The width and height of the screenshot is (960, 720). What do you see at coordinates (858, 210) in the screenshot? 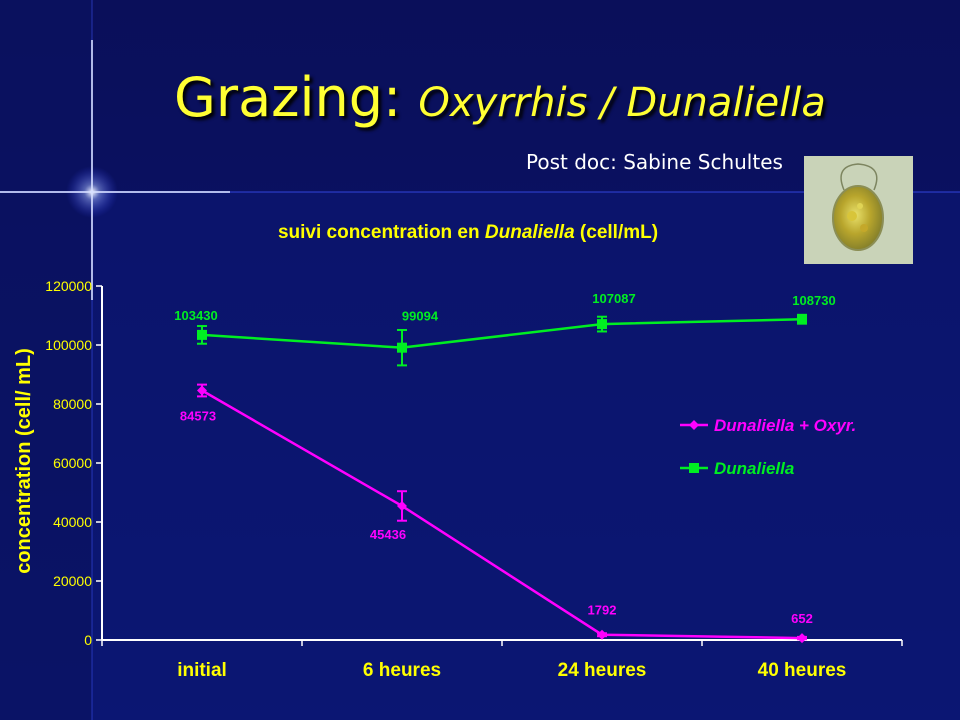
I see `dinoflagellate-photo` at bounding box center [858, 210].